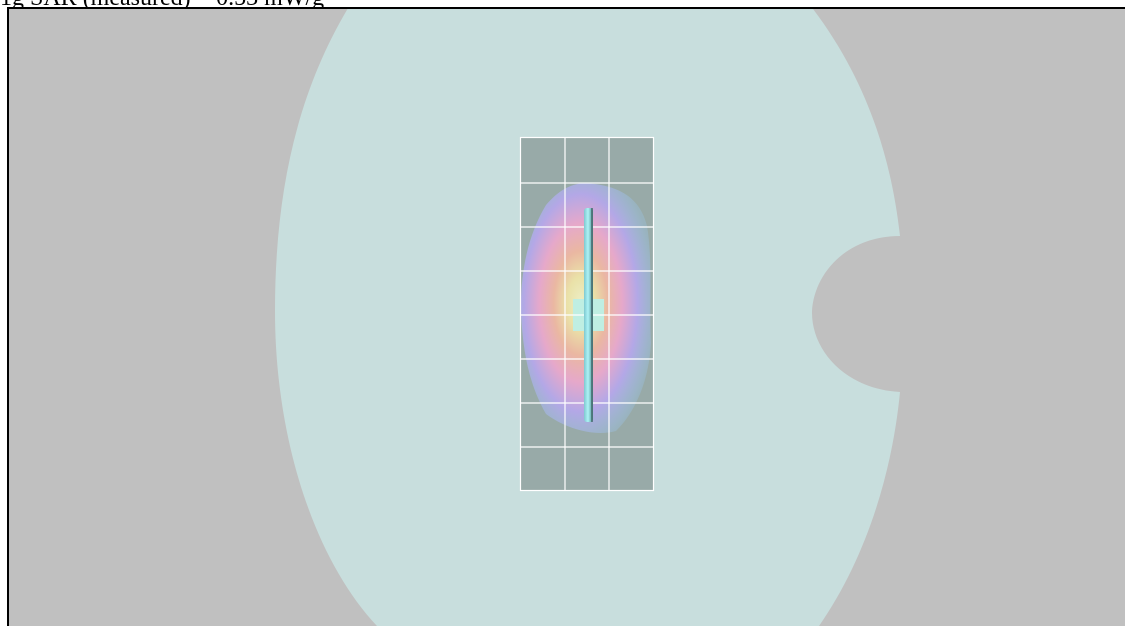 The image size is (1125, 626). I want to click on sar-caption-text: 1g SAR (measured) = 0.53 mW/g, so click(162, 5).